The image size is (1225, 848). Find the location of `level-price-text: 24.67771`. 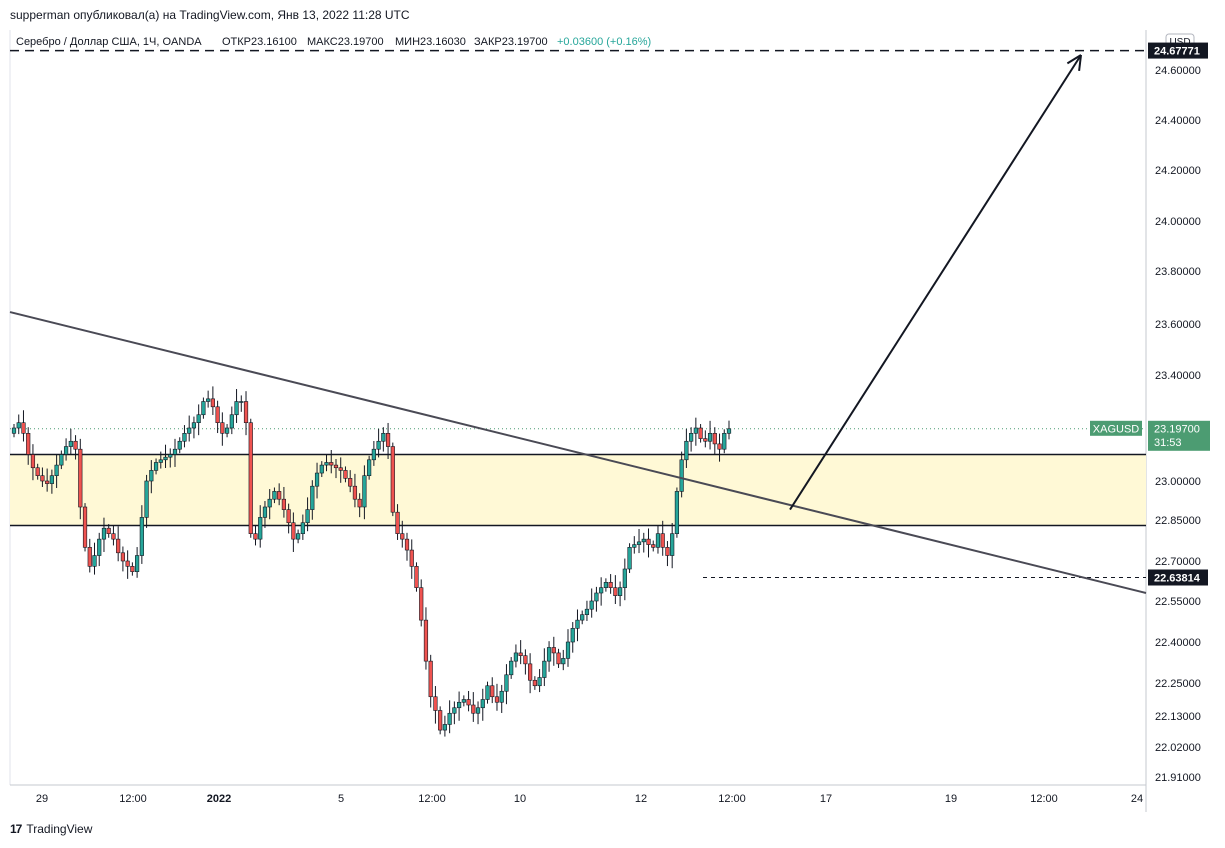

level-price-text: 24.67771 is located at coordinates (1177, 52).